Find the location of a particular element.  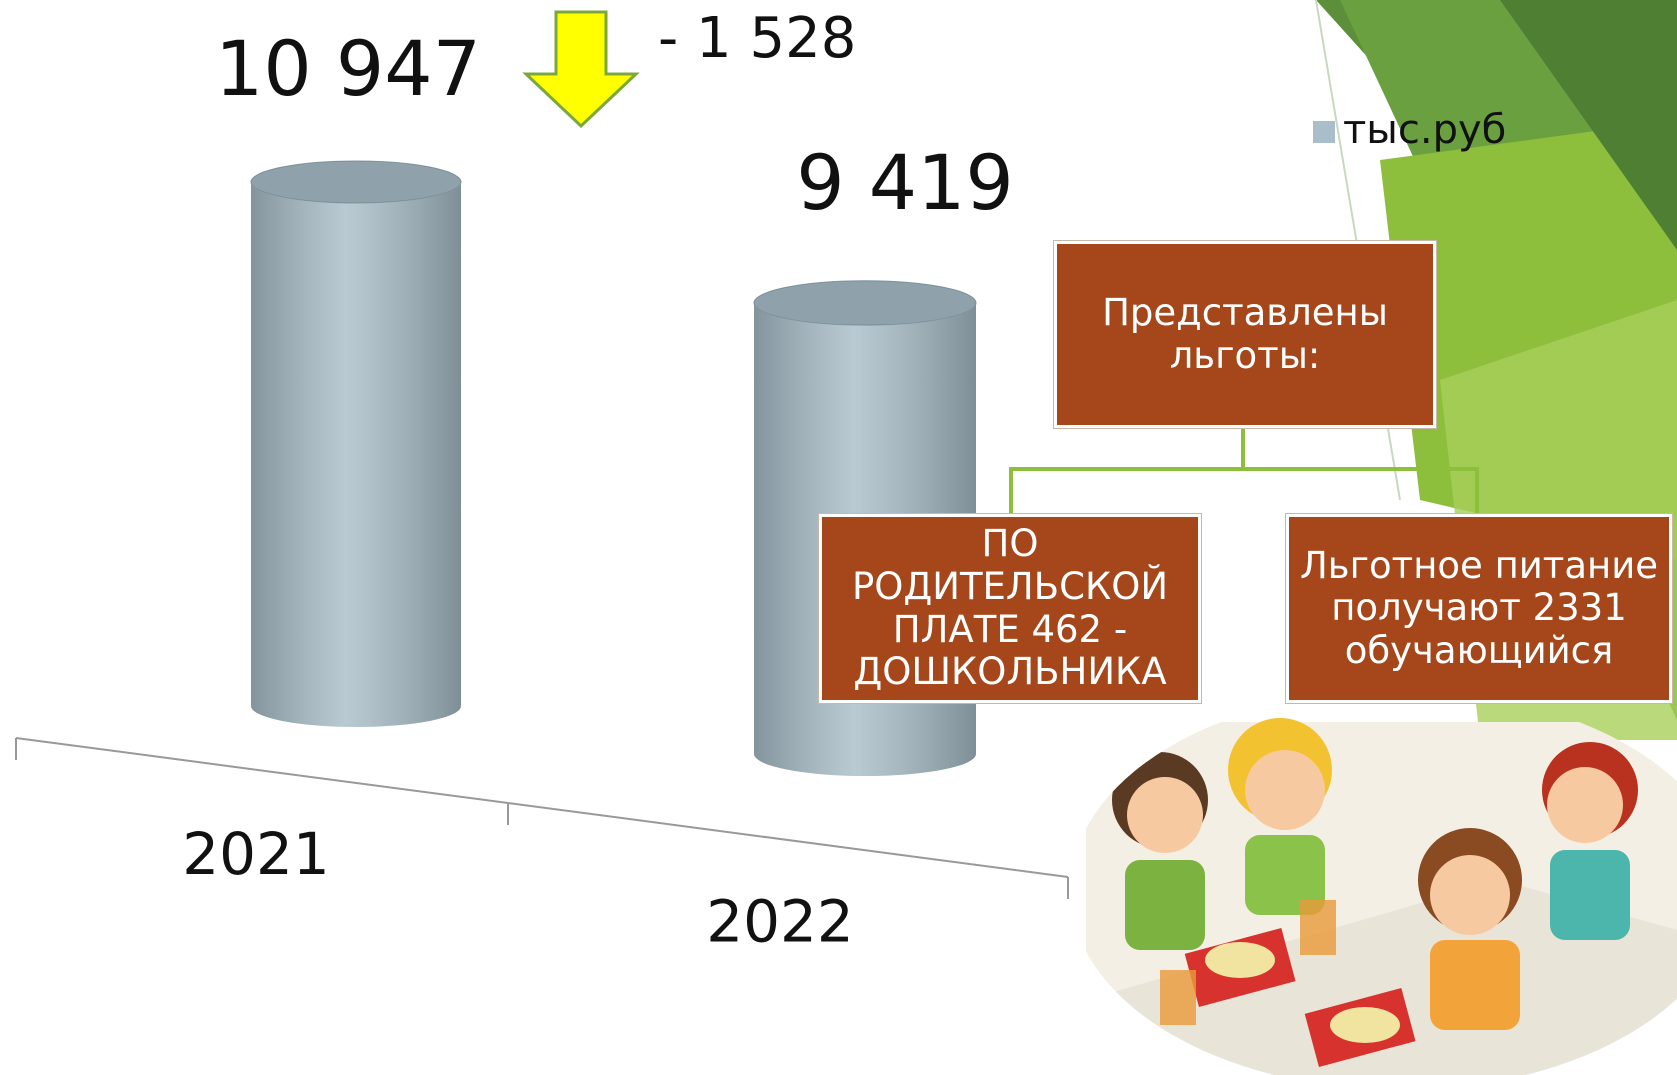

axis is located at coordinates (542, 818).